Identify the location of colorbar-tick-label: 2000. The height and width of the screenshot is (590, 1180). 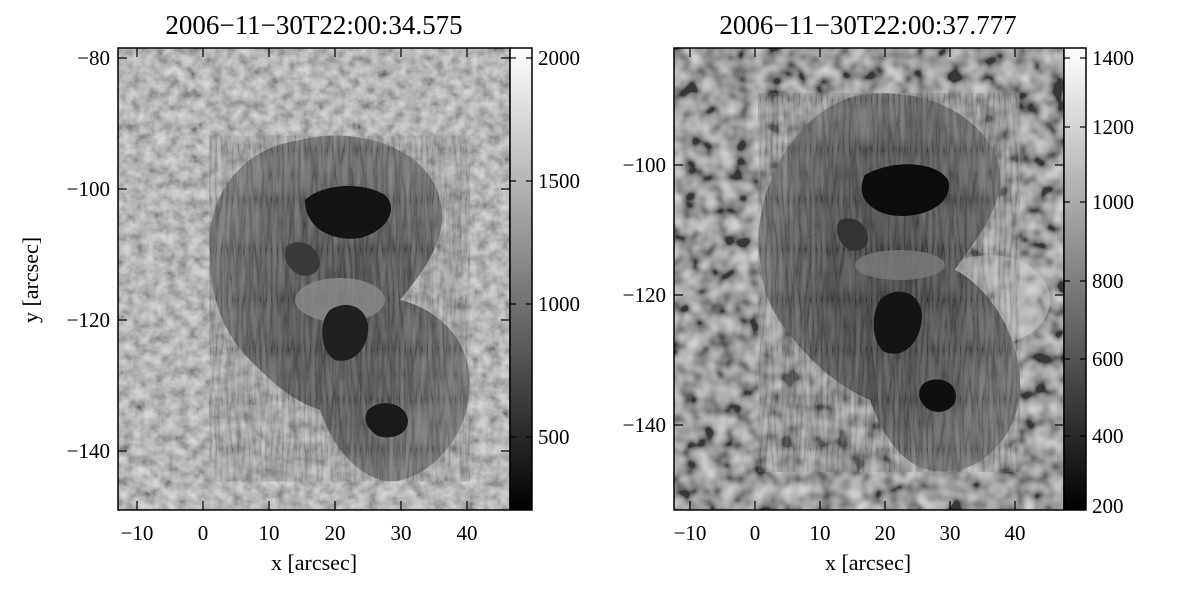
(559, 58).